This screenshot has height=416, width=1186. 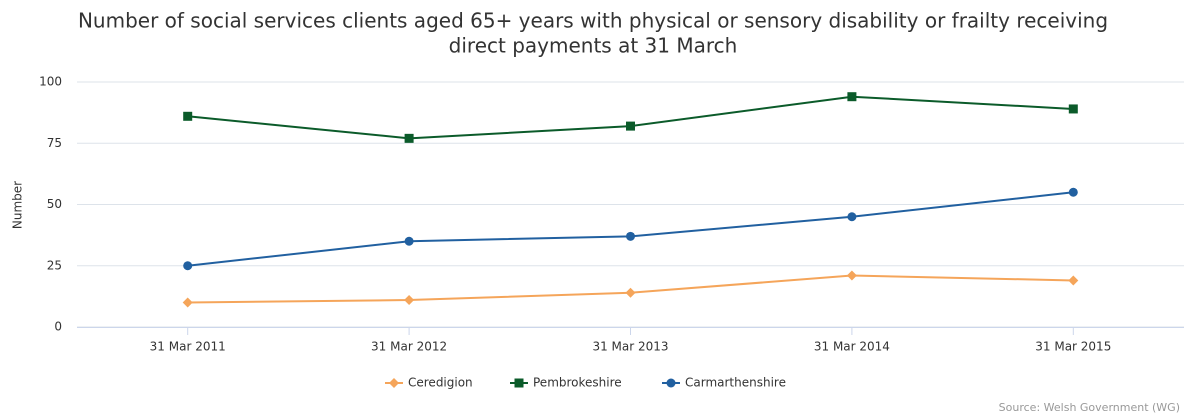 I want to click on x-tick-label: 31 Mar 2011, so click(x=188, y=347).